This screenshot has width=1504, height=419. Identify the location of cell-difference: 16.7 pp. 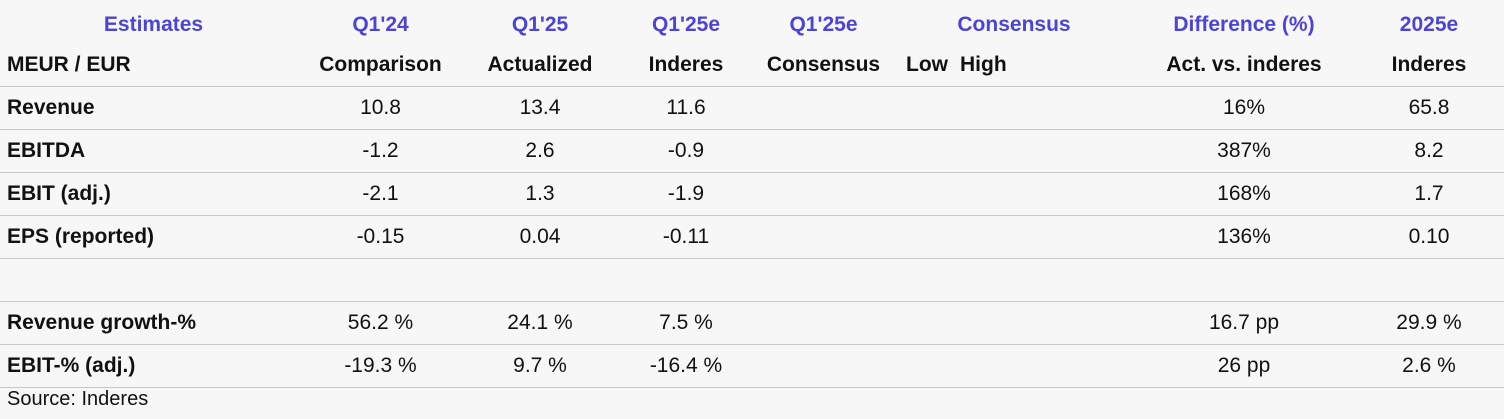
(1244, 323).